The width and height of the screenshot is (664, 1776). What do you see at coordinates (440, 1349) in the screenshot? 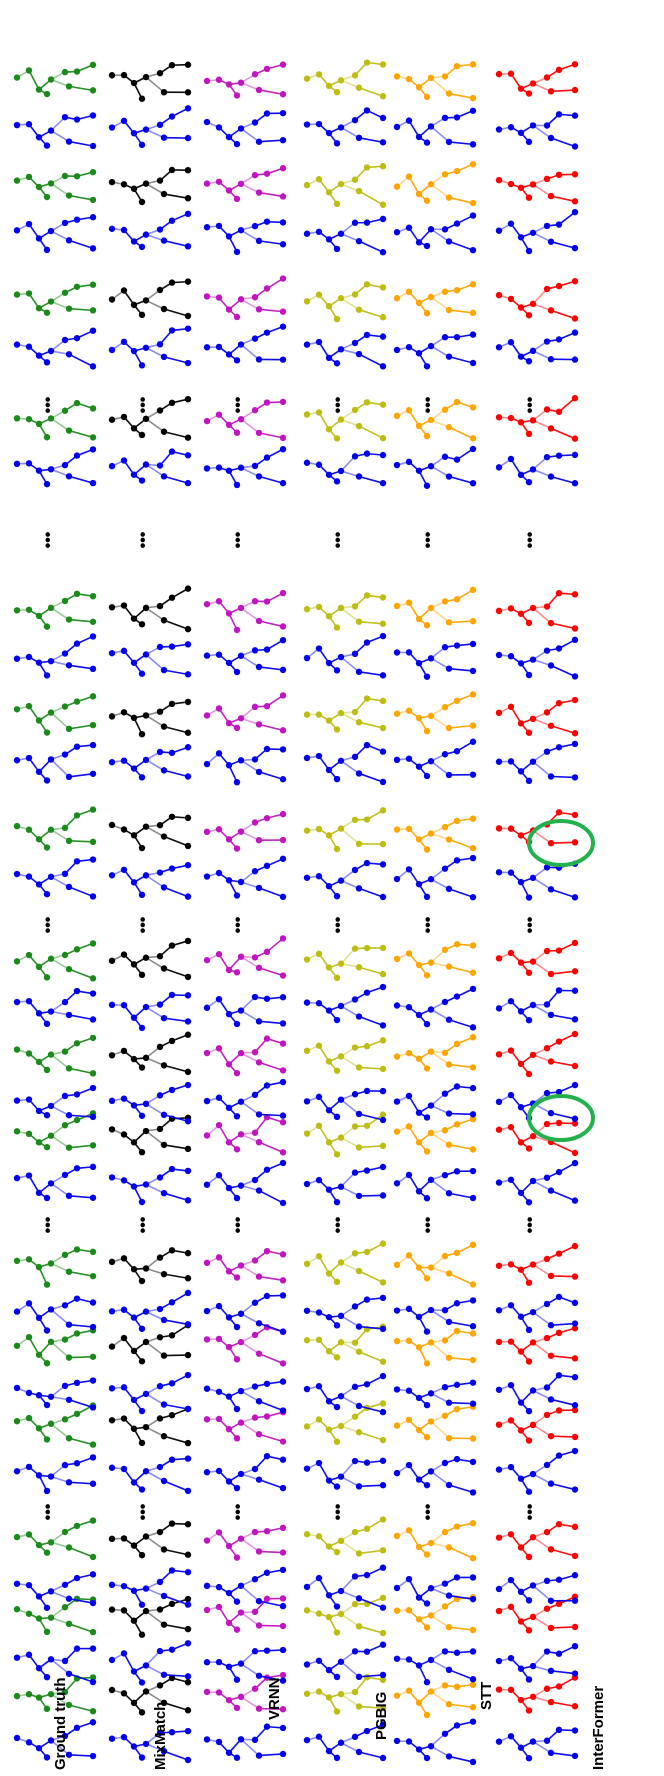
I see `pose-stt-bone` at bounding box center [440, 1349].